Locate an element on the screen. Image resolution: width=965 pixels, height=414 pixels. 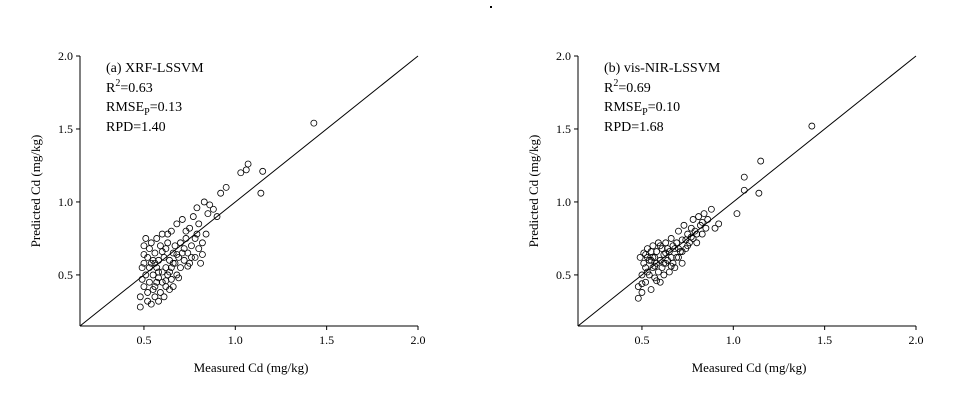
y-tick-label: 1.5 is located at coordinates (65, 129).